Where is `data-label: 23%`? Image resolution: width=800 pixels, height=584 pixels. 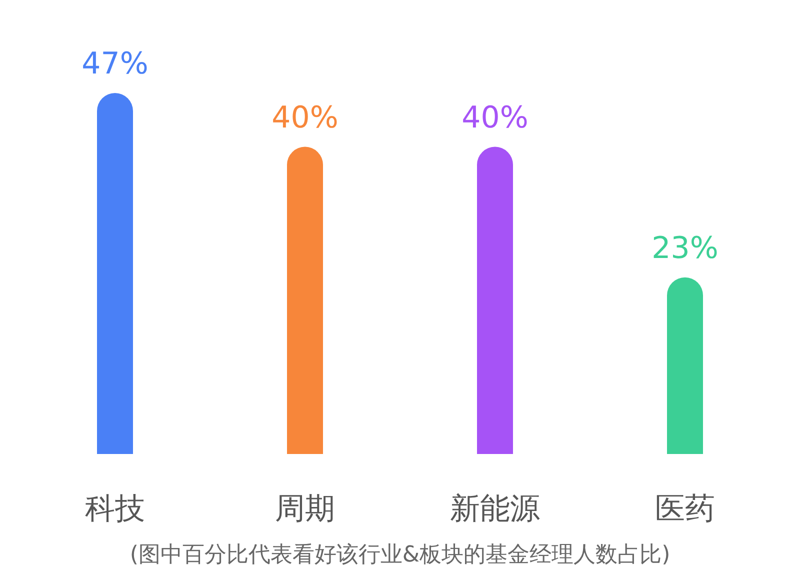
data-label: 23% is located at coordinates (685, 248).